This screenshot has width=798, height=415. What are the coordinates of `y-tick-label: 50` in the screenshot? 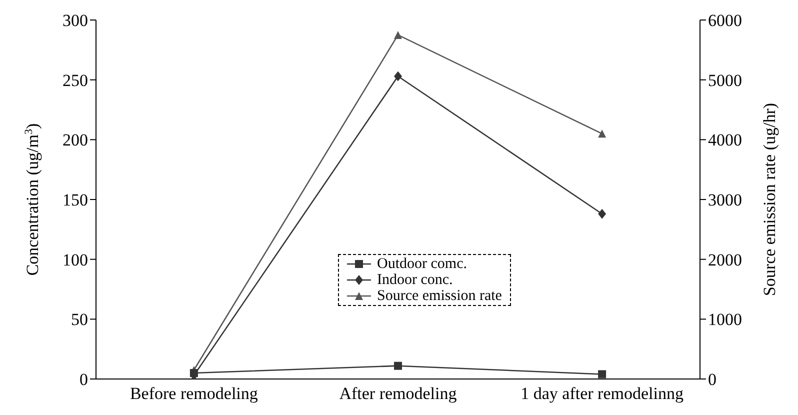 It's located at (79, 320).